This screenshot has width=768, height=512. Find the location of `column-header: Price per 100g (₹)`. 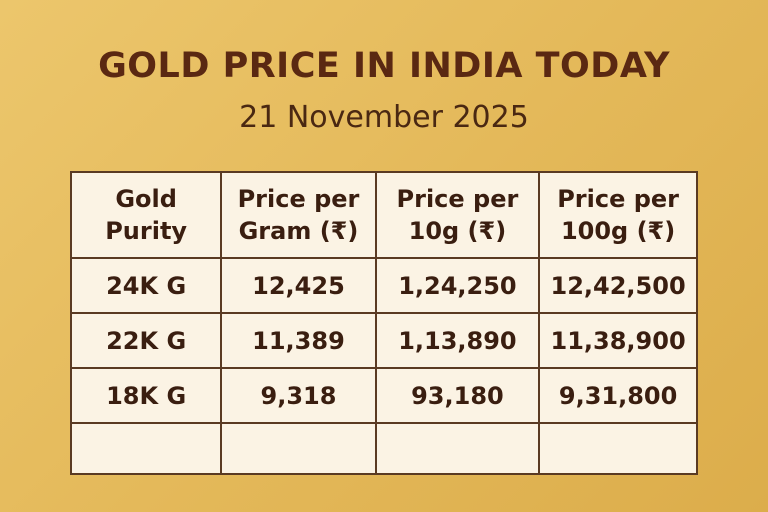

column-header: Price per 100g (₹) is located at coordinates (618, 215).